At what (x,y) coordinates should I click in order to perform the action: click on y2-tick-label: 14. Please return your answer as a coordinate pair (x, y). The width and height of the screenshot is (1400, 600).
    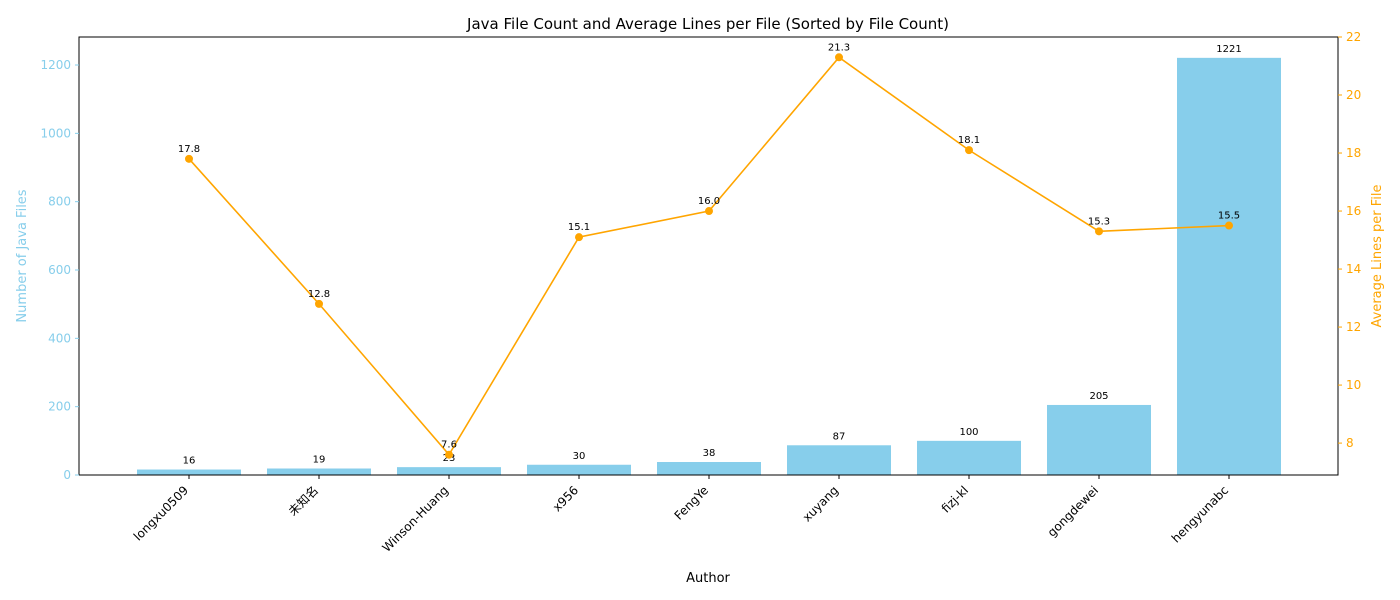
    Looking at the image, I should click on (1353, 269).